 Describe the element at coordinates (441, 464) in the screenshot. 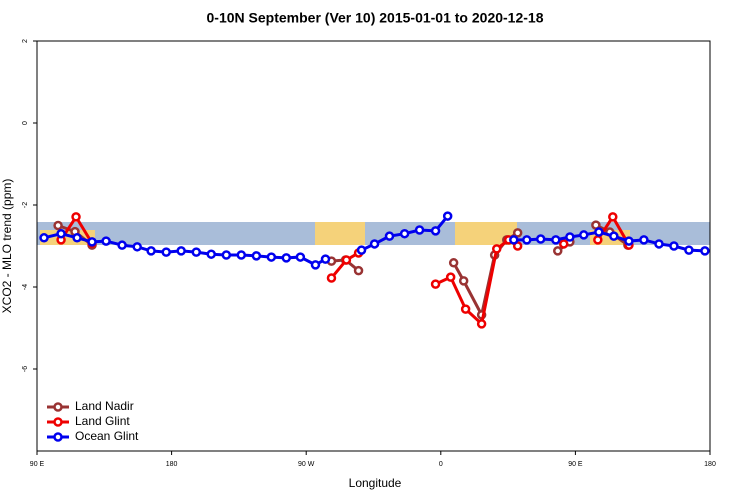

I see `x-tick-label: 0` at that location.